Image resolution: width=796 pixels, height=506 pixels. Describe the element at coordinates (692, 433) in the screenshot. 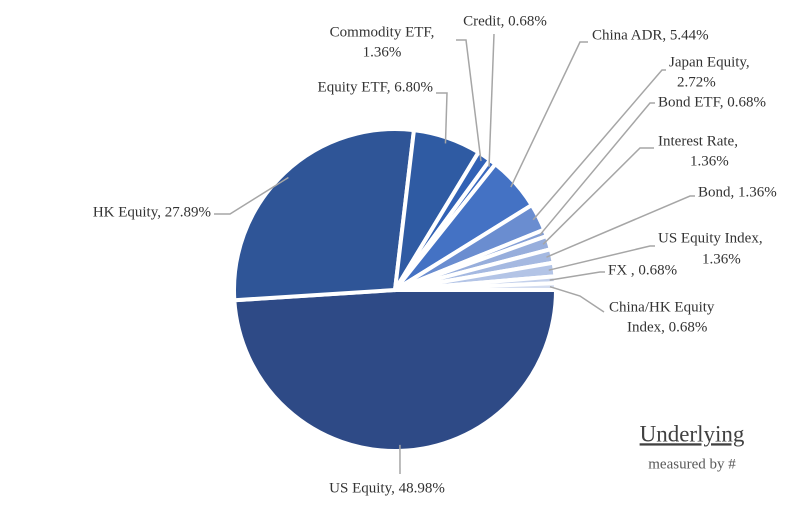

I see `chart-title: Underlying` at that location.